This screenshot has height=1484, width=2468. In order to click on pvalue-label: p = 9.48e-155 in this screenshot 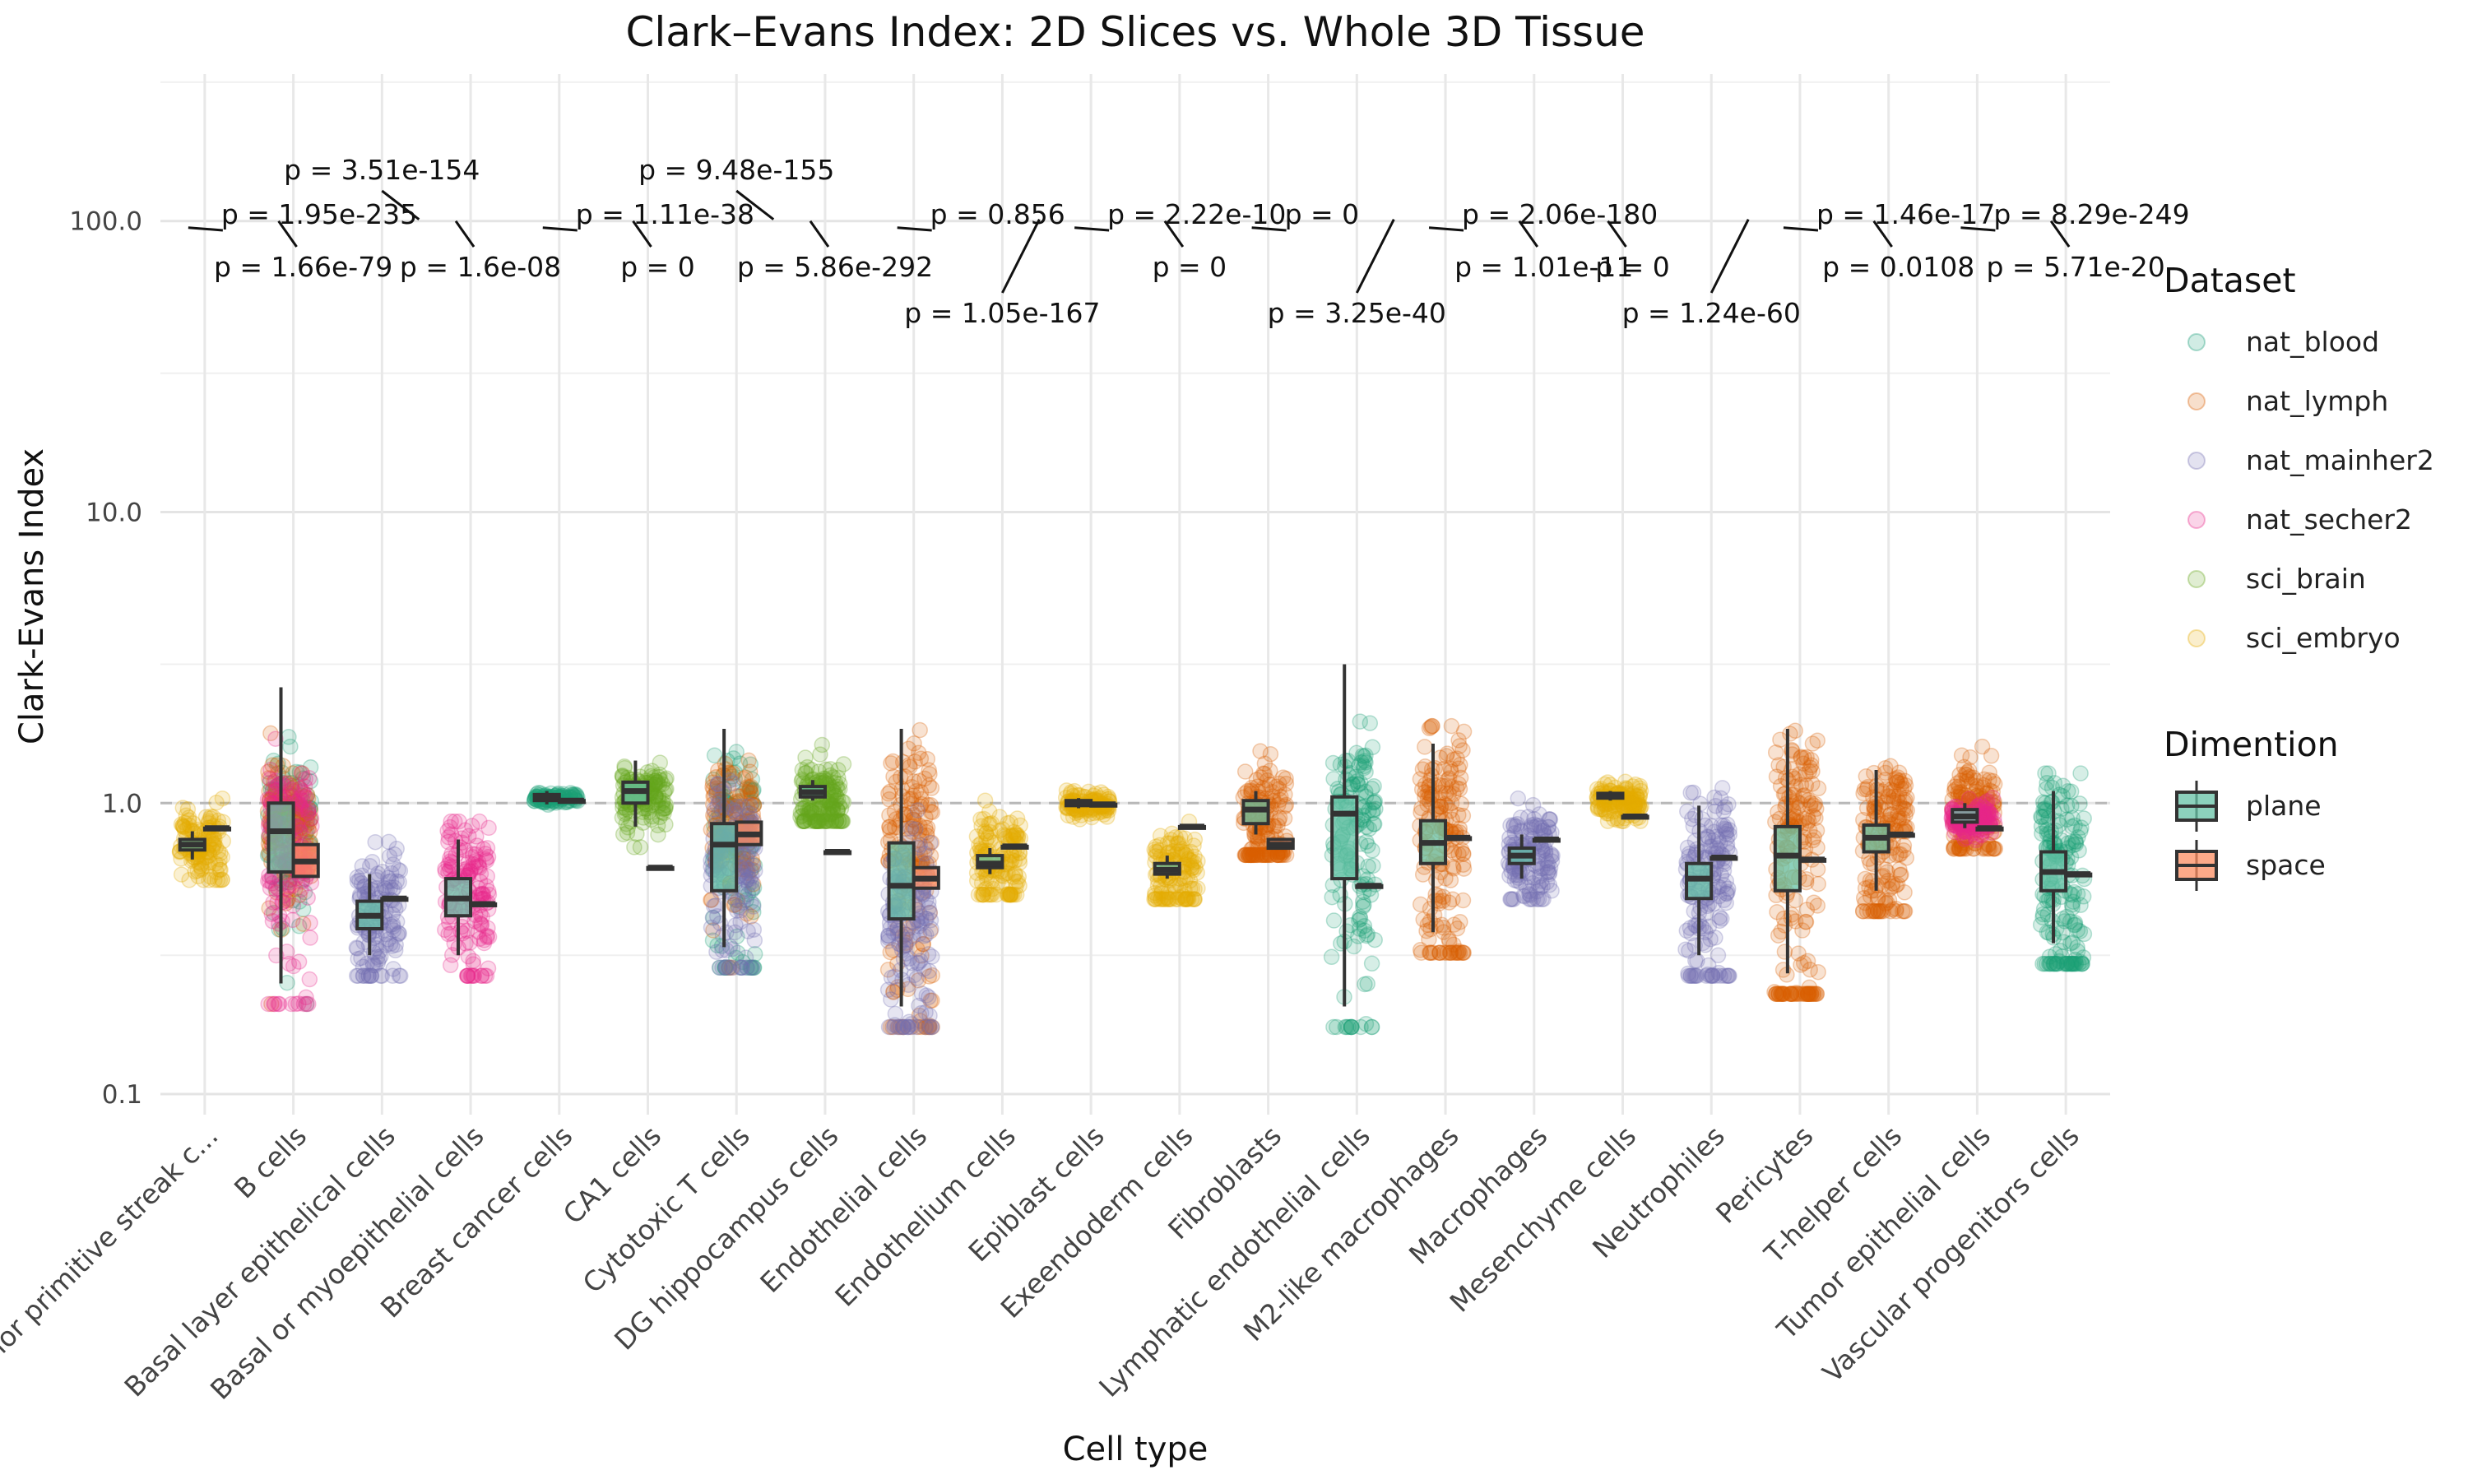, I will do `click(736, 170)`.